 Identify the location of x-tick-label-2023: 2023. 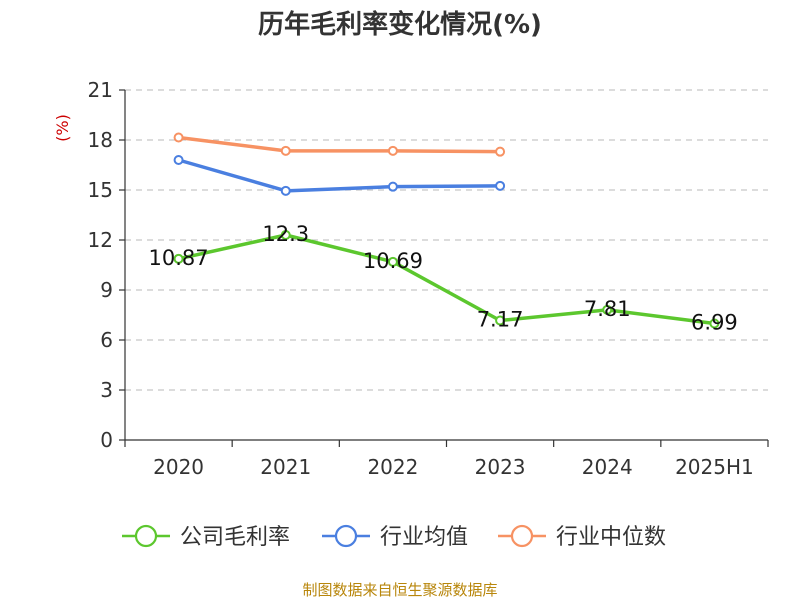
(500, 467).